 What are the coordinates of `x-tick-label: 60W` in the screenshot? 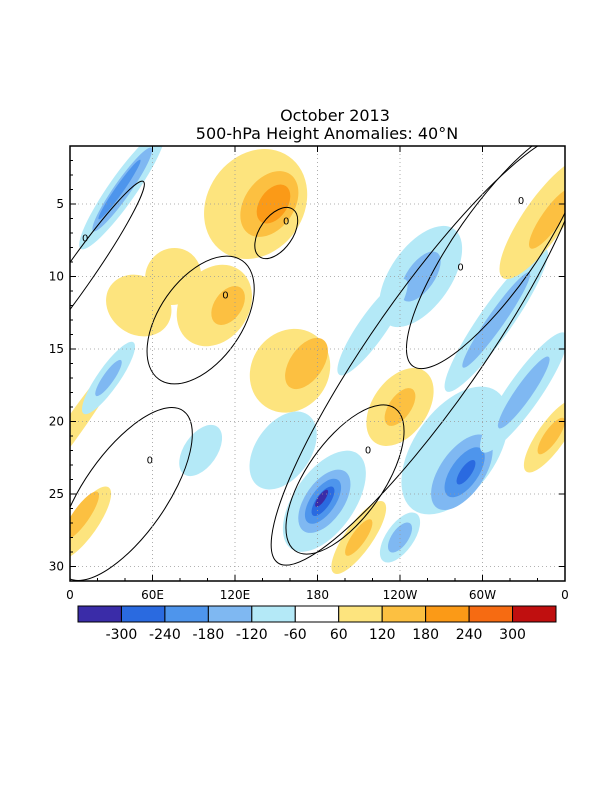 It's located at (482, 595).